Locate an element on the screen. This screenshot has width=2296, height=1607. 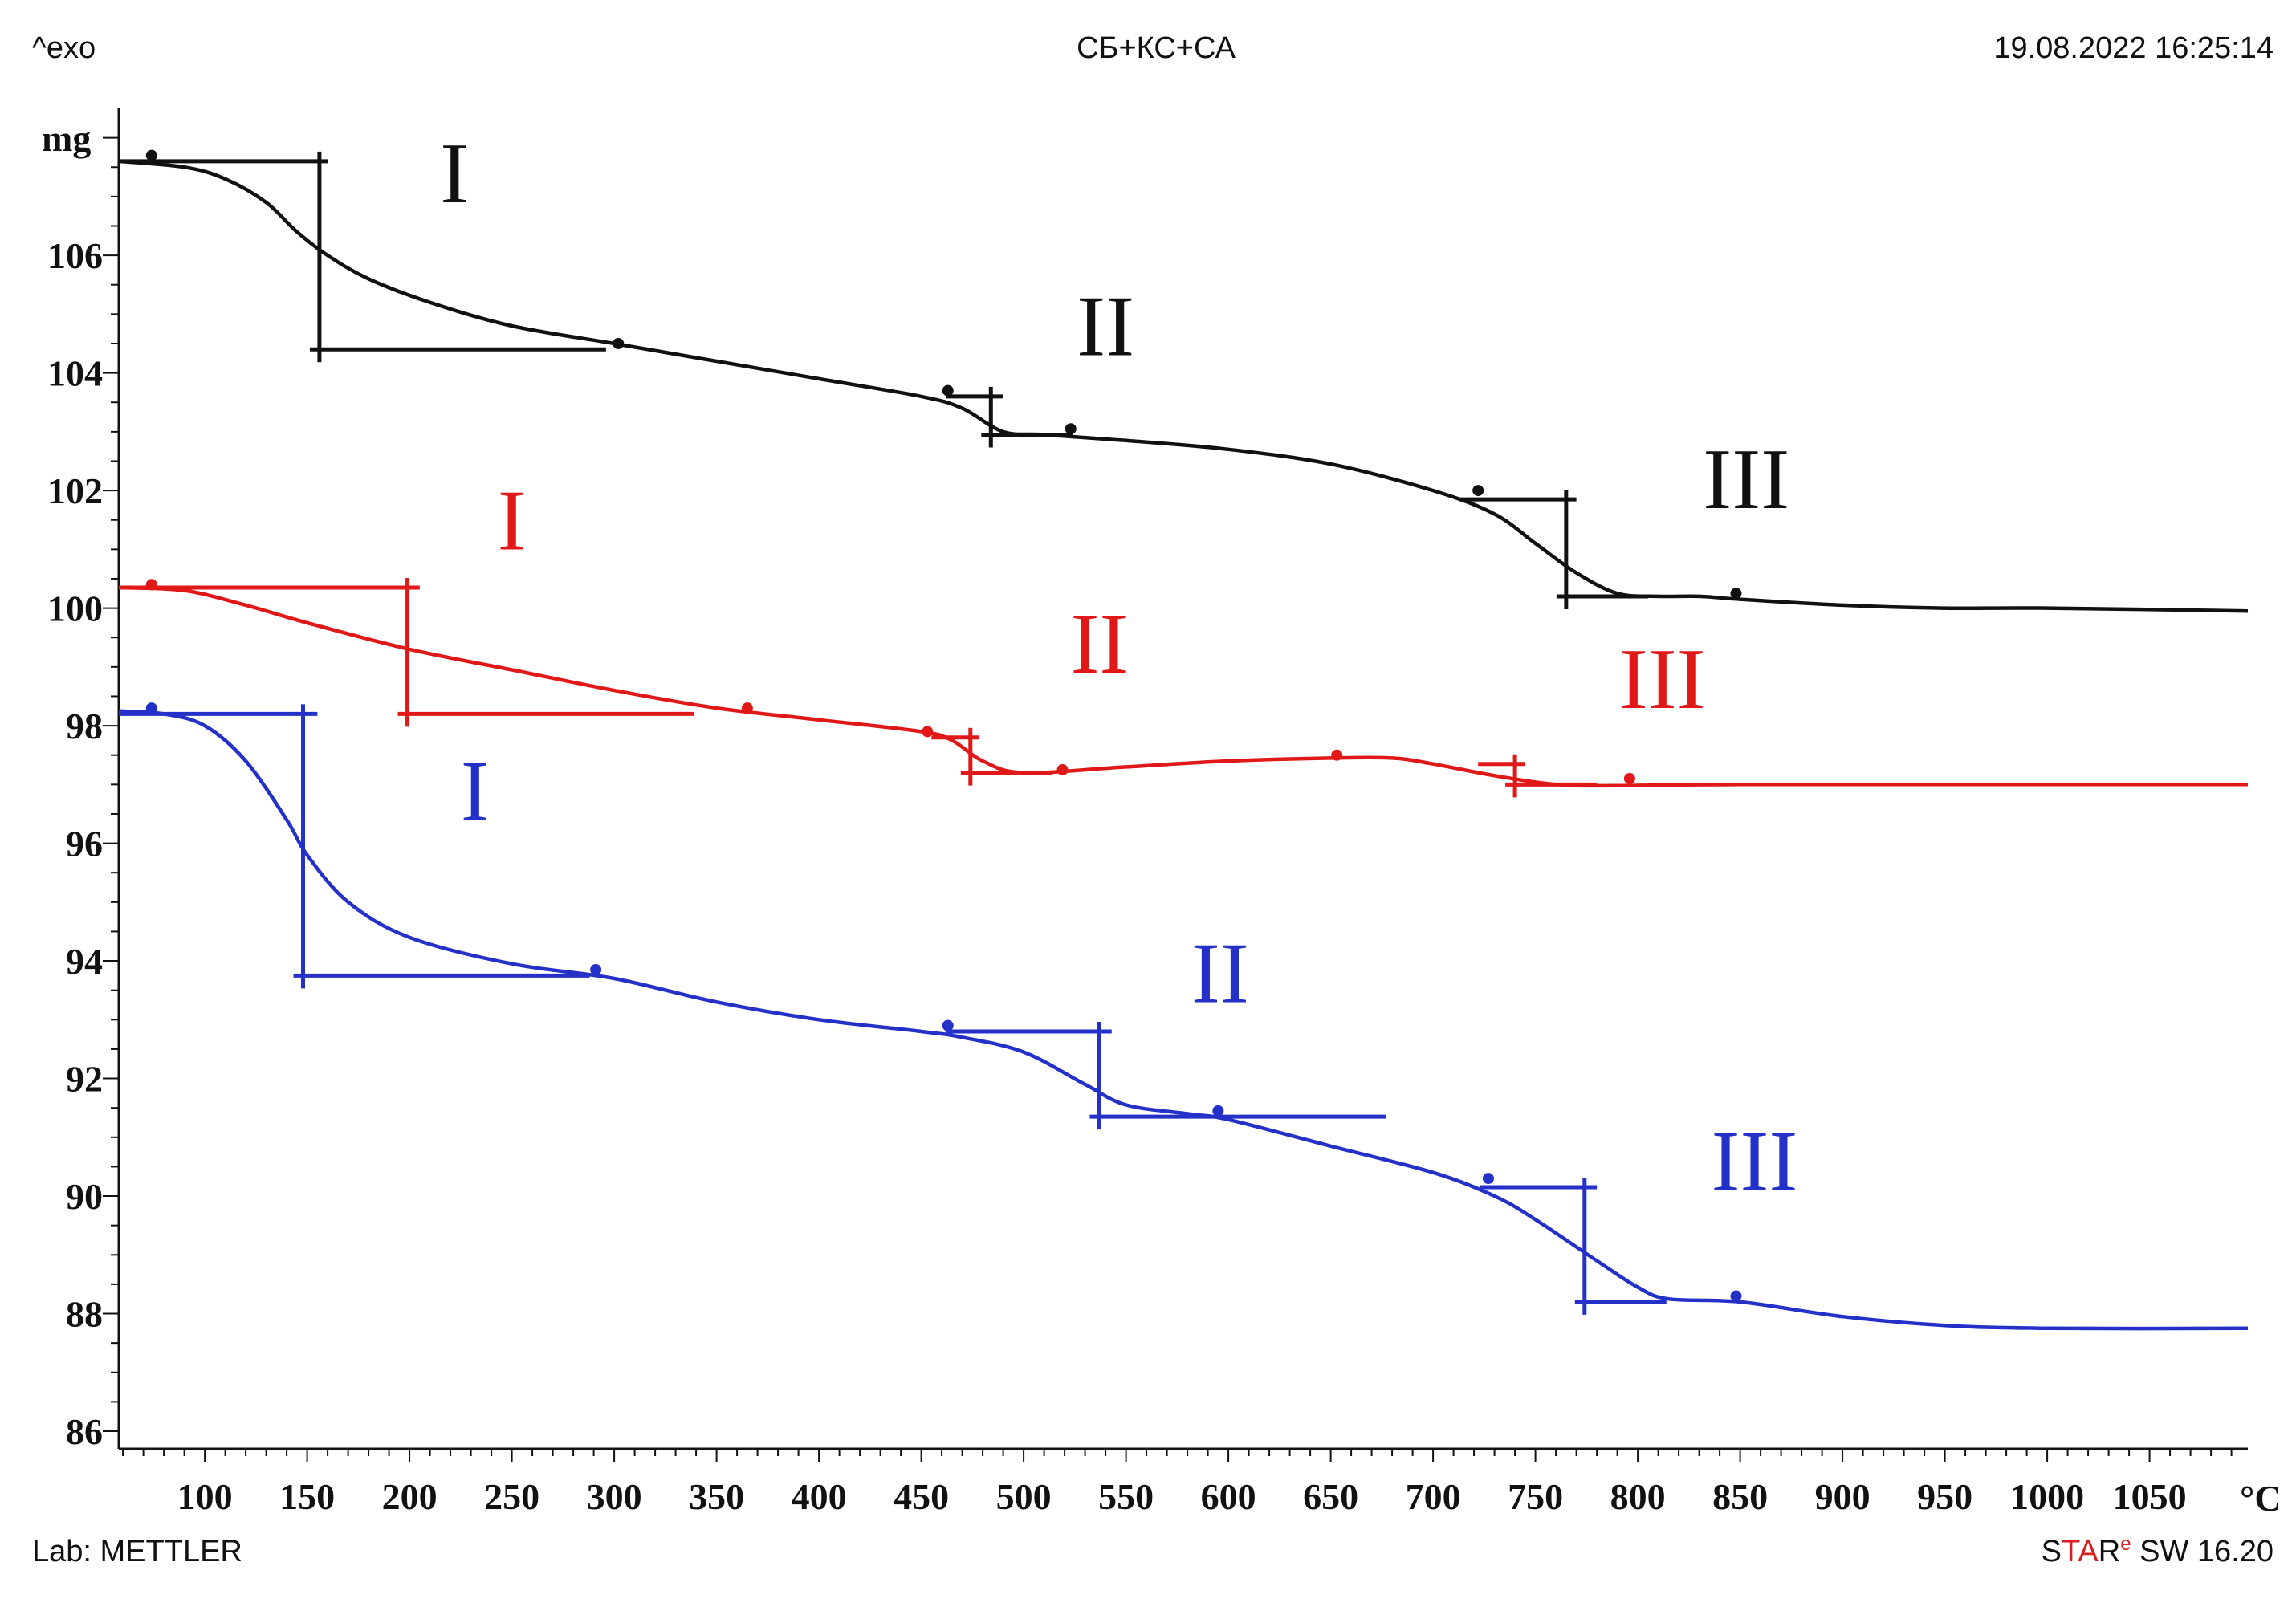
brand-rest: SW 16.20 is located at coordinates (2202, 1551).